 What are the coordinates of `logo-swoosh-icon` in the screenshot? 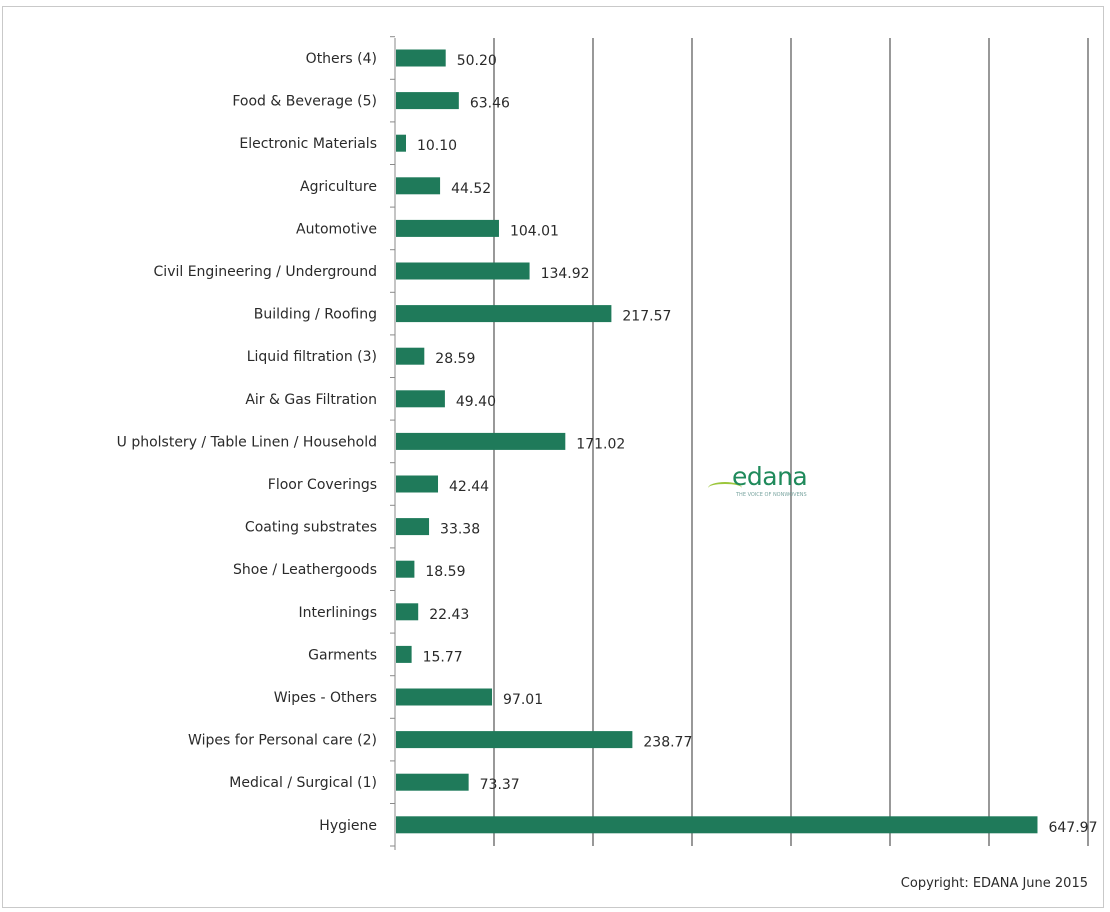 It's located at (725, 488).